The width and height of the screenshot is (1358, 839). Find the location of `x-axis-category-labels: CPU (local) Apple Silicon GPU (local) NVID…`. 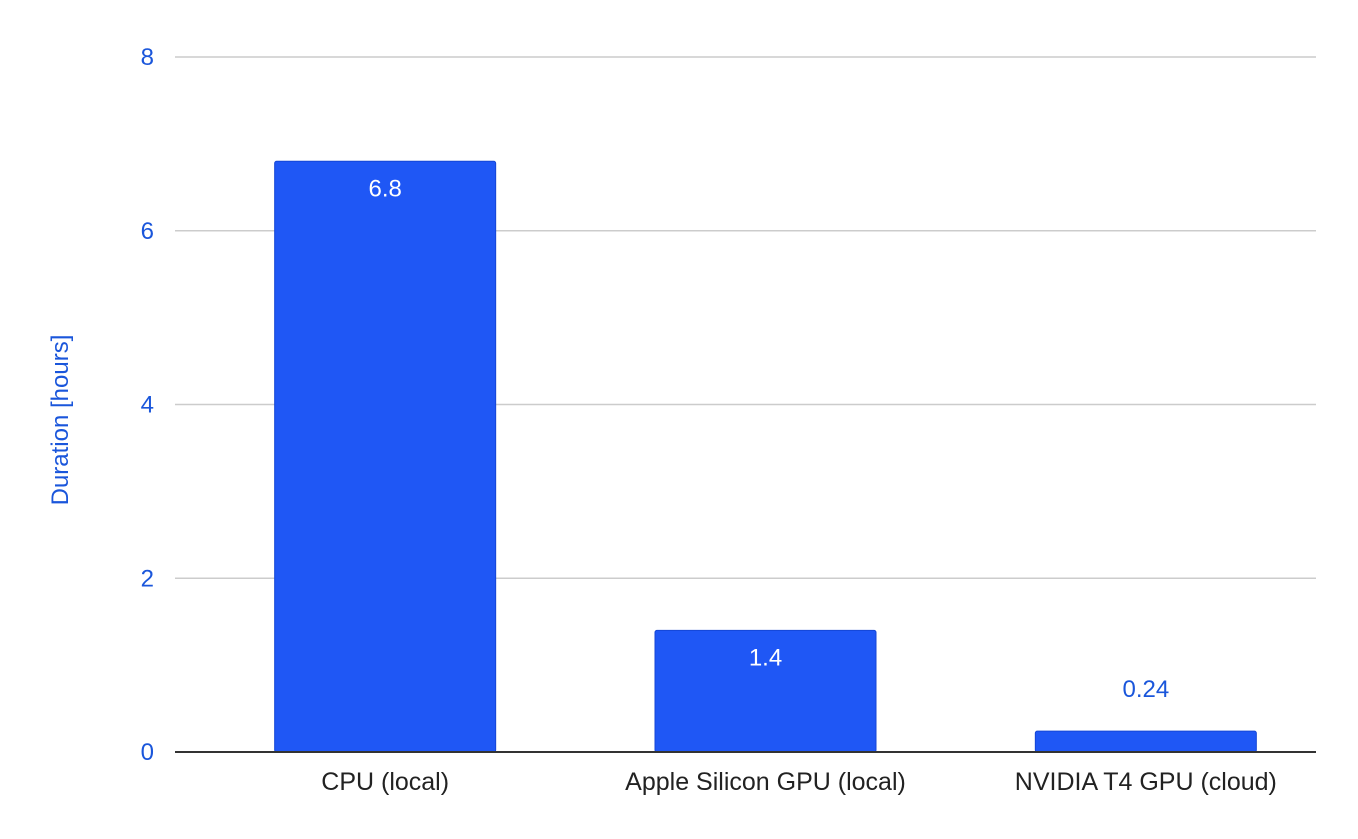

x-axis-category-labels: CPU (local) Apple Silicon GPU (local) NVID… is located at coordinates (799, 782).